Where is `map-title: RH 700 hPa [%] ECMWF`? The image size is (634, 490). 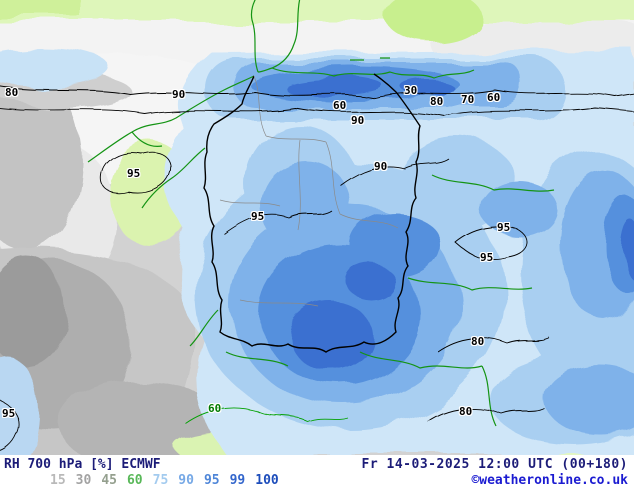
map-title: RH 700 hPa [%] ECMWF is located at coordinates (82, 464).